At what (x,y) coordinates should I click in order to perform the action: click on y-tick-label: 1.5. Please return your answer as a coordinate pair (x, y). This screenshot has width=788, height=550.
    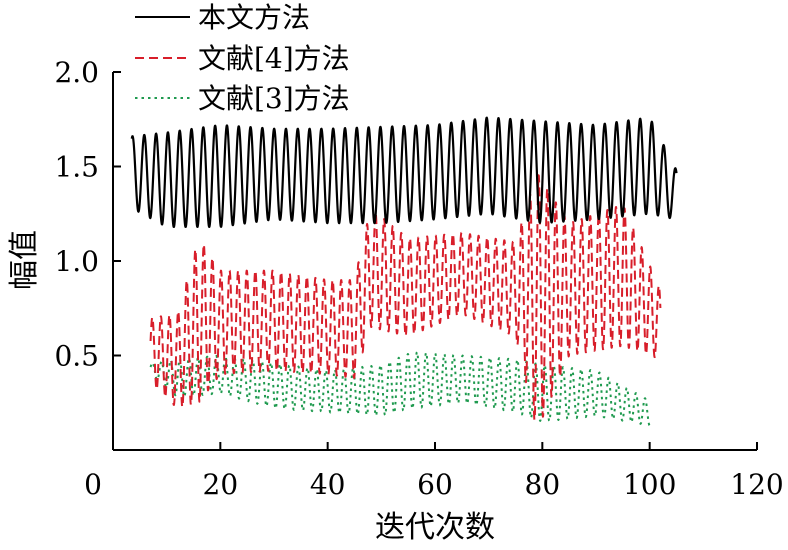
    Looking at the image, I should click on (76, 167).